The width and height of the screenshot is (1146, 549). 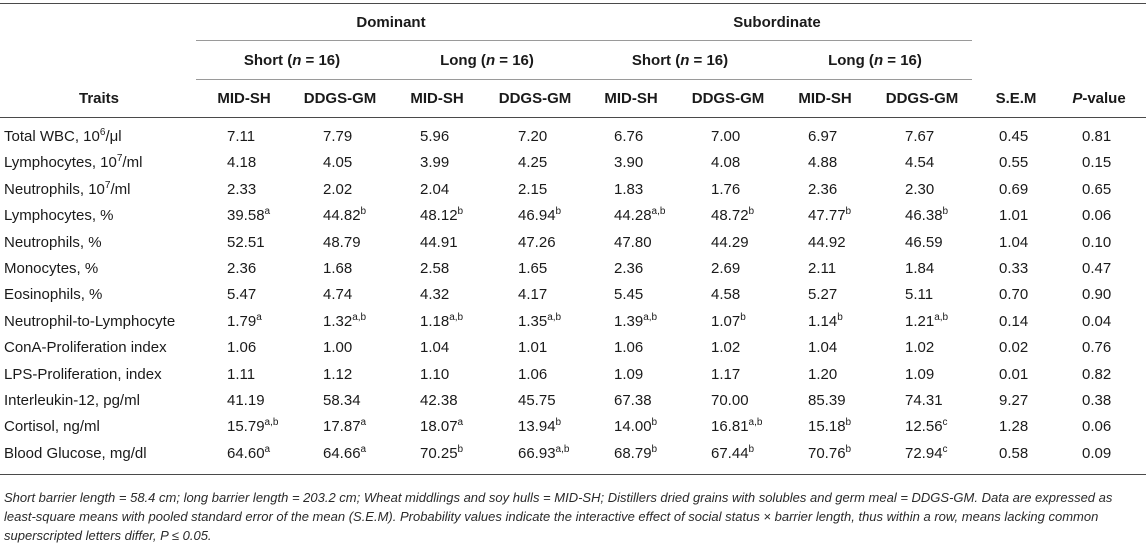 What do you see at coordinates (72, 400) in the screenshot?
I see `trait-label: Interleukin-12, pg/ml` at bounding box center [72, 400].